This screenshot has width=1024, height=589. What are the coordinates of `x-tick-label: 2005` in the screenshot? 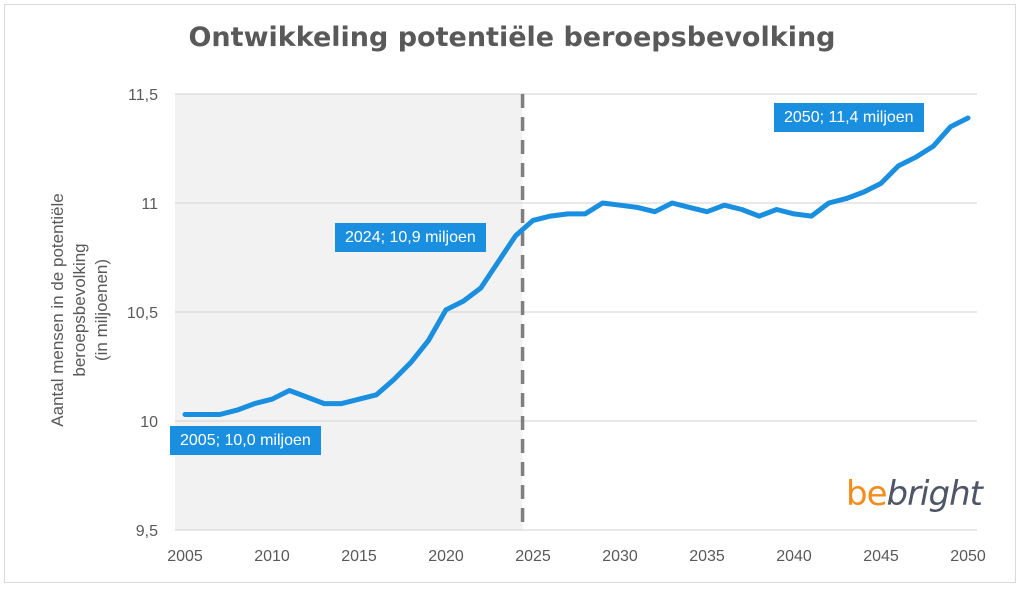 It's located at (185, 556).